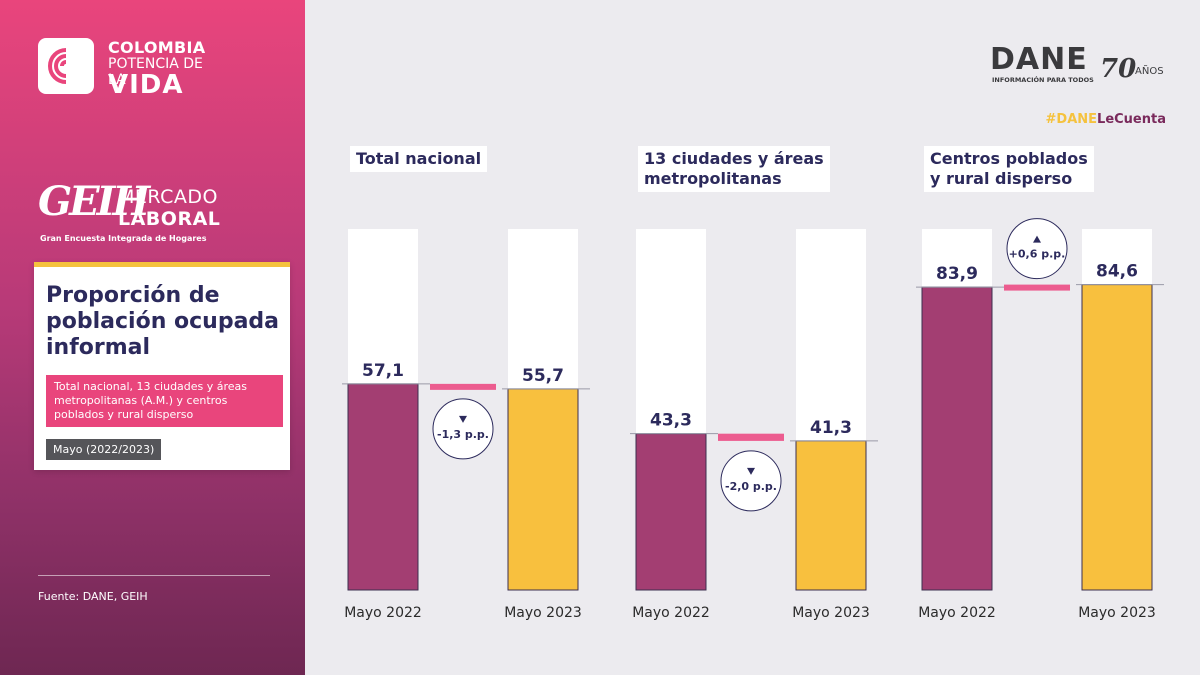 Image resolution: width=1200 pixels, height=675 pixels. What do you see at coordinates (831, 428) in the screenshot?
I see `data-label: 41,3` at bounding box center [831, 428].